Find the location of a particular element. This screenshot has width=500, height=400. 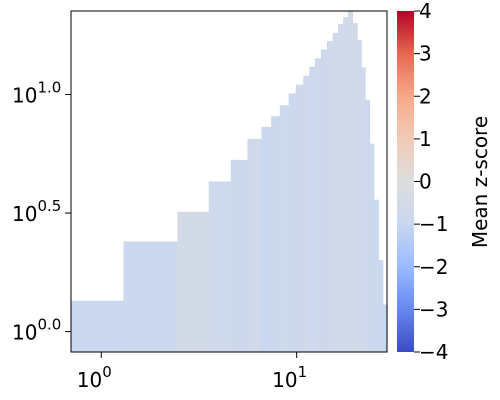

colorbar-tick-label-2: 2 is located at coordinates (425, 96).